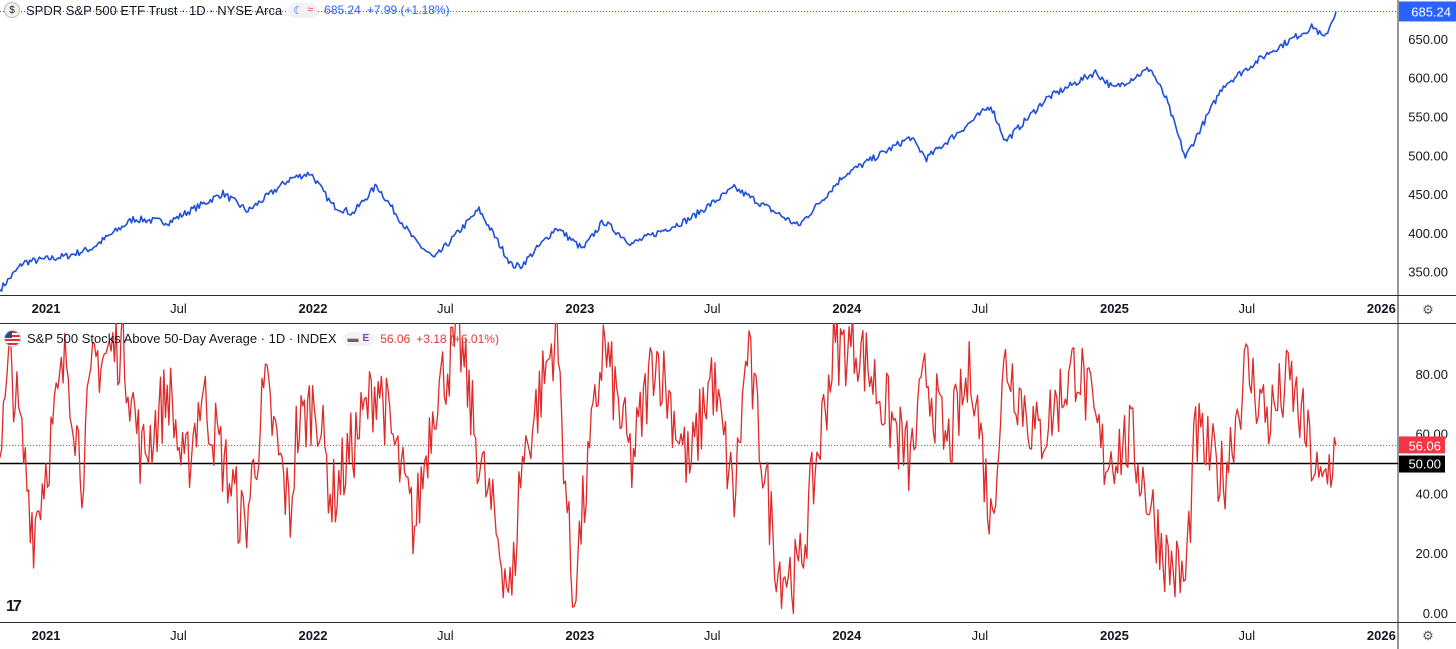  What do you see at coordinates (12, 10) in the screenshot?
I see `dollar-symbol-icon: $` at bounding box center [12, 10].